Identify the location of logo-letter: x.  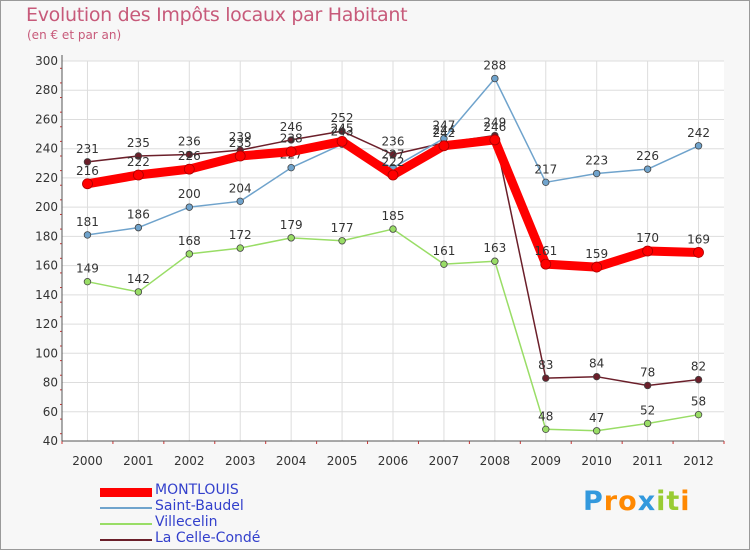
(647, 501).